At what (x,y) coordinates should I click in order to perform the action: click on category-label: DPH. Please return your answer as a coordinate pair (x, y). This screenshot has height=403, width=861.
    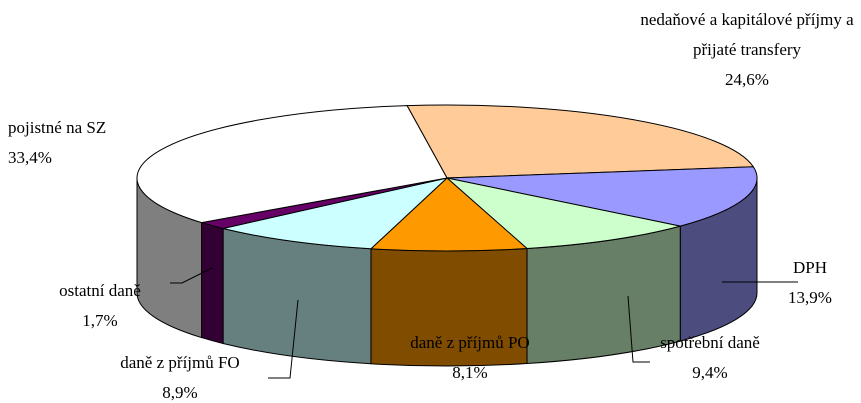
    Looking at the image, I should click on (809, 267).